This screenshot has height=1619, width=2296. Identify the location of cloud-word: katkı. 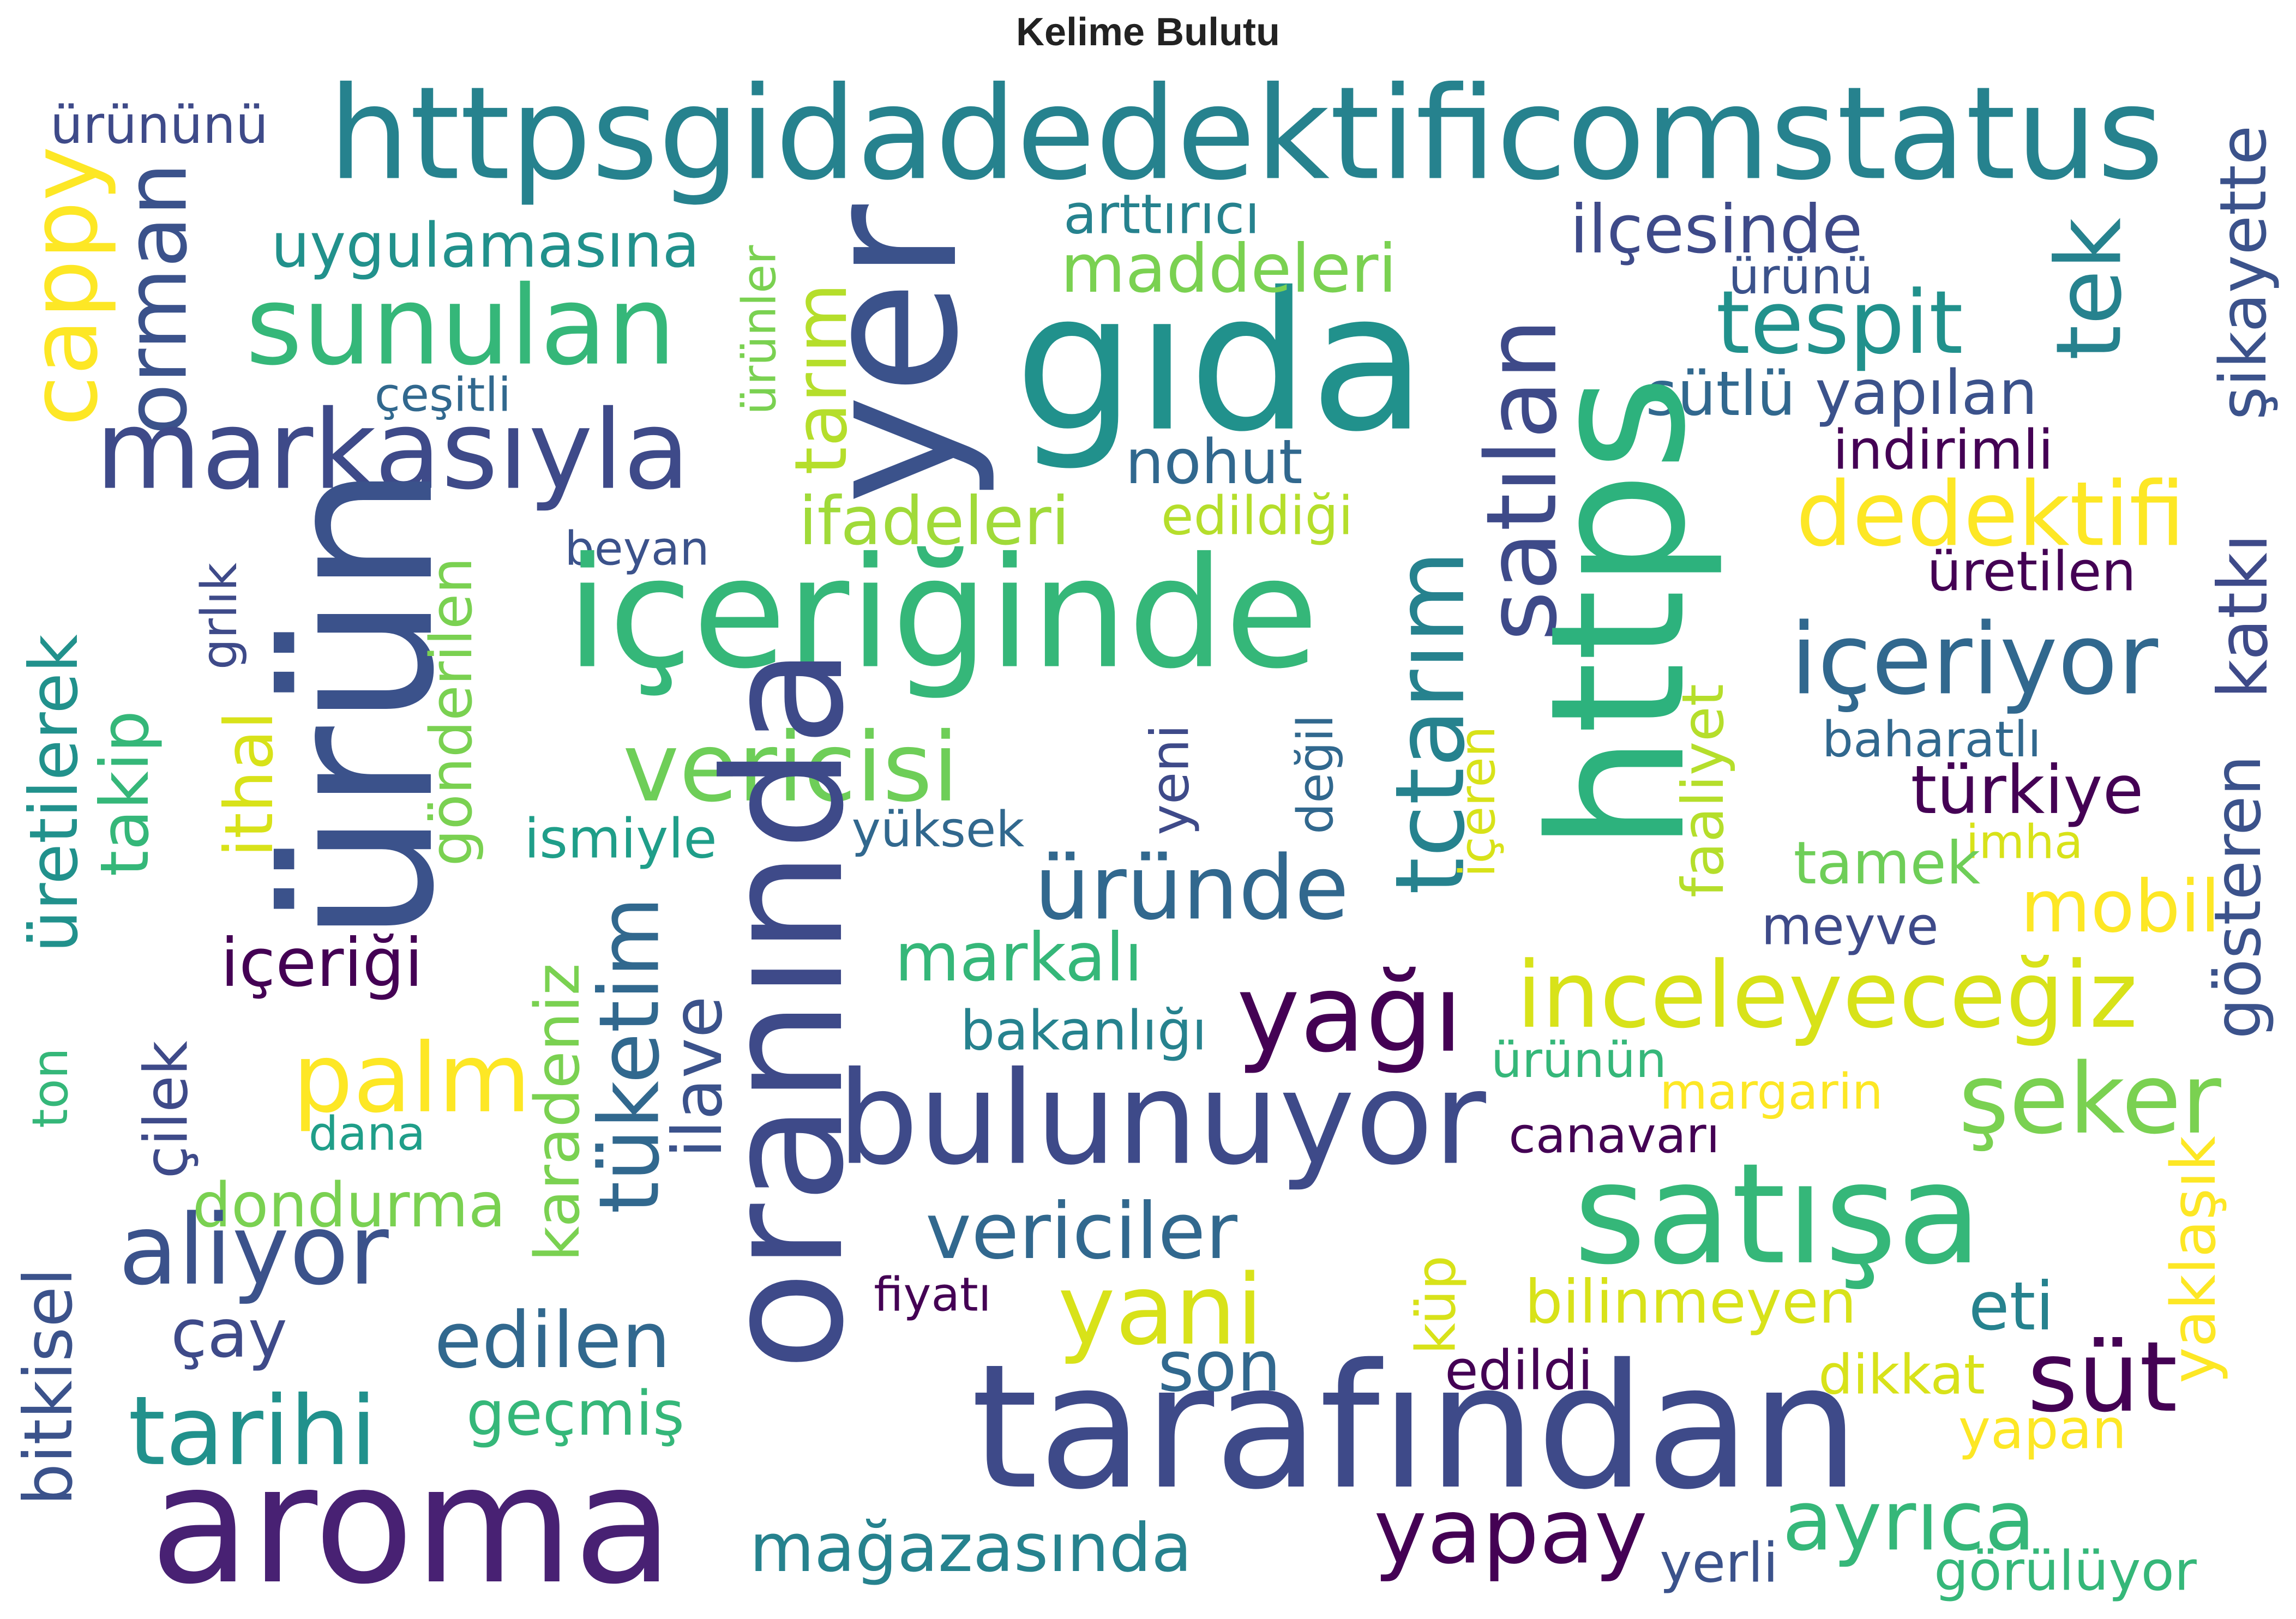
(2244, 616).